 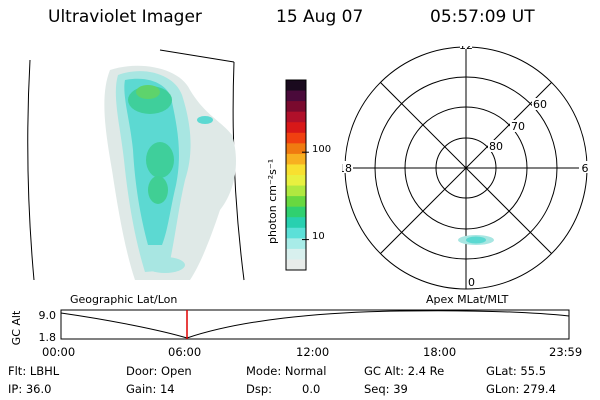 I want to click on info-filter: Flt: LBHL, so click(x=34, y=371).